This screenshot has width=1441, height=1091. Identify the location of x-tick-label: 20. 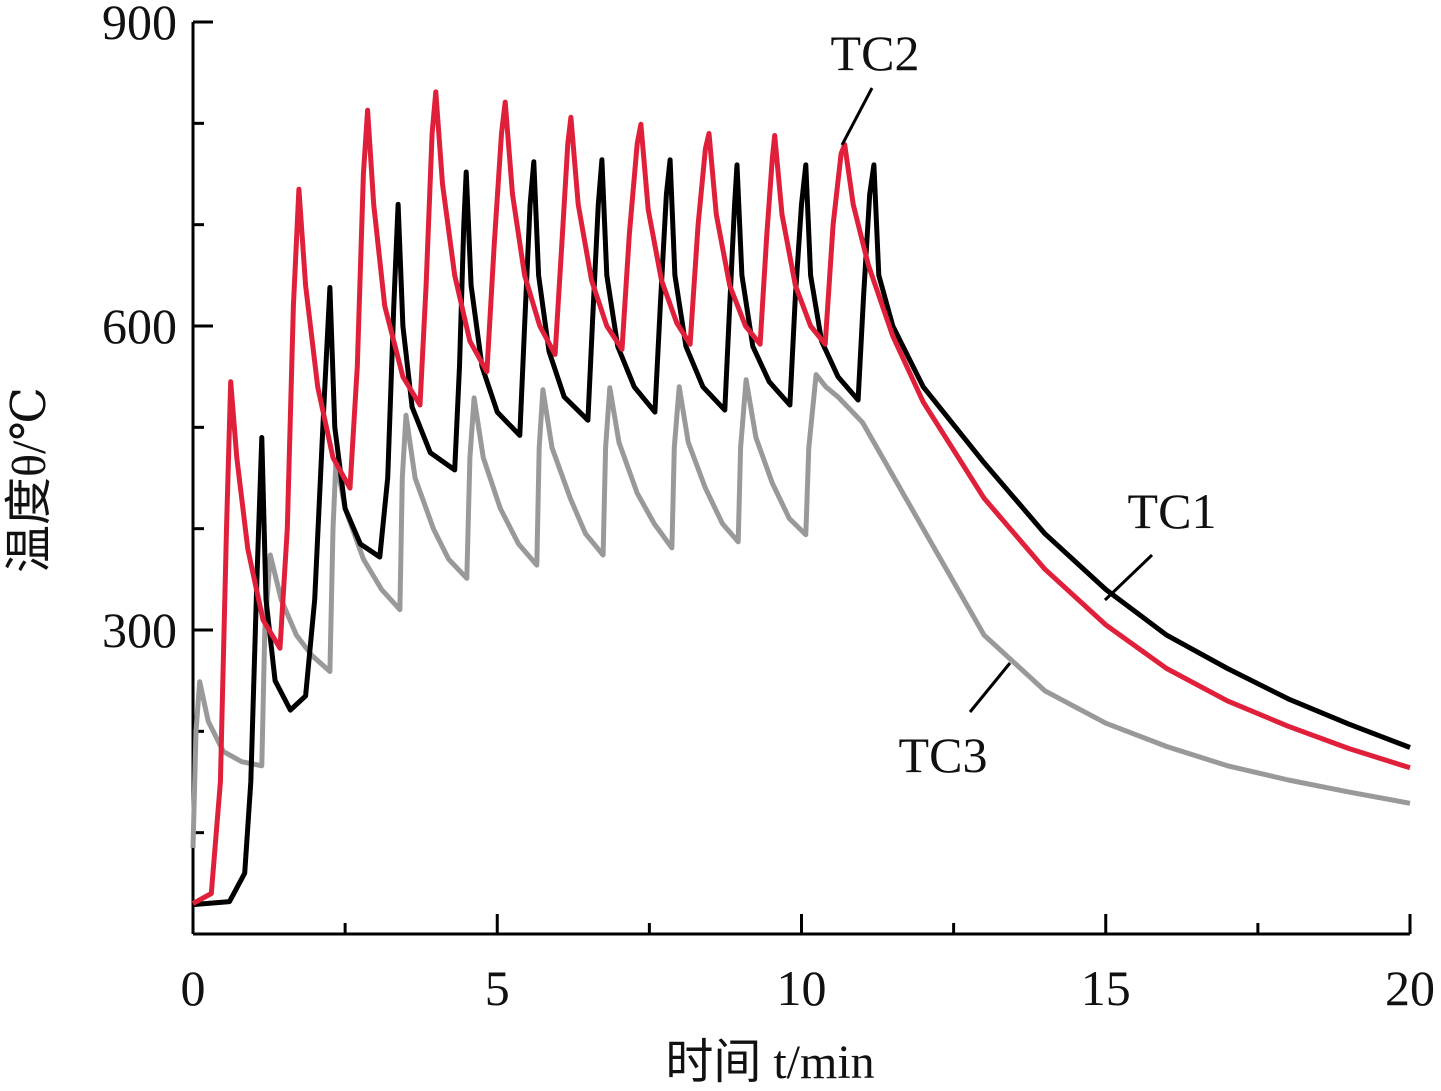
(1410, 988).